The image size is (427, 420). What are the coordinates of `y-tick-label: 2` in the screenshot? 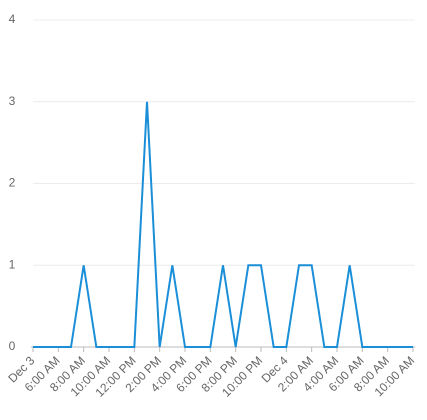 It's located at (12, 183).